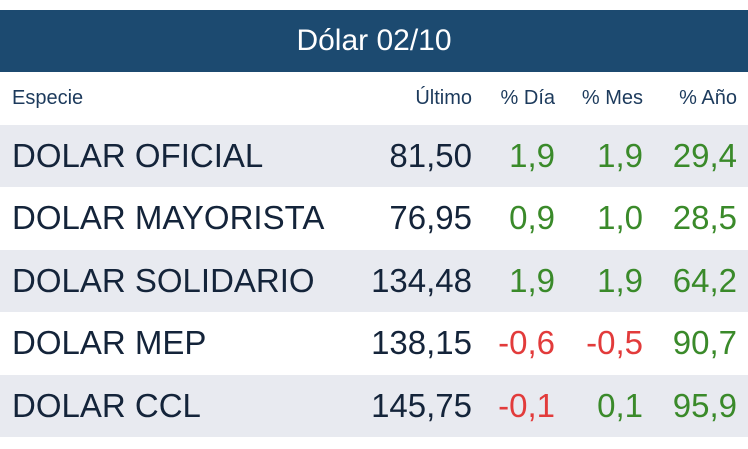  Describe the element at coordinates (443, 98) in the screenshot. I see `column-header: Último` at that location.